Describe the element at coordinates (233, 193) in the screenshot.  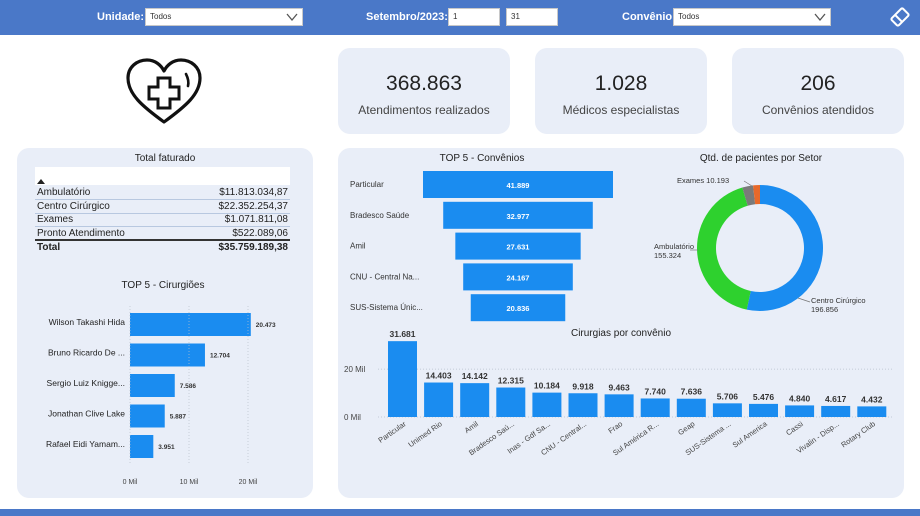
I see `row-value: $11.813.034,87` at that location.